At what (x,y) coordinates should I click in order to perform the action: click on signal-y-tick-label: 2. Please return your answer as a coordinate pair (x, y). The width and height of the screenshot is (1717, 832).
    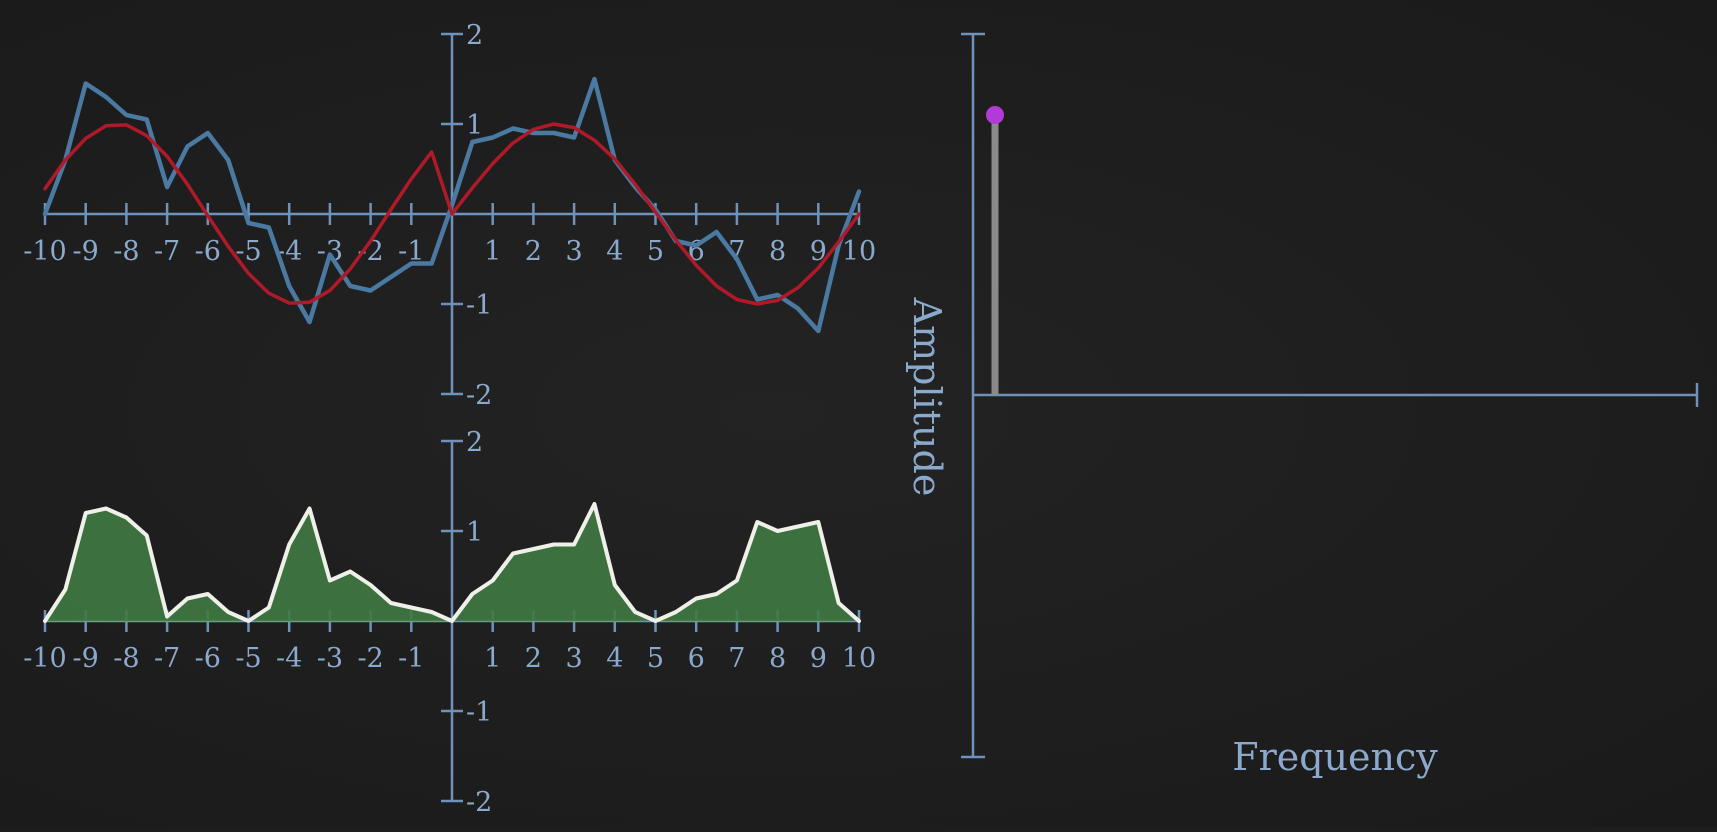
    Looking at the image, I should click on (474, 35).